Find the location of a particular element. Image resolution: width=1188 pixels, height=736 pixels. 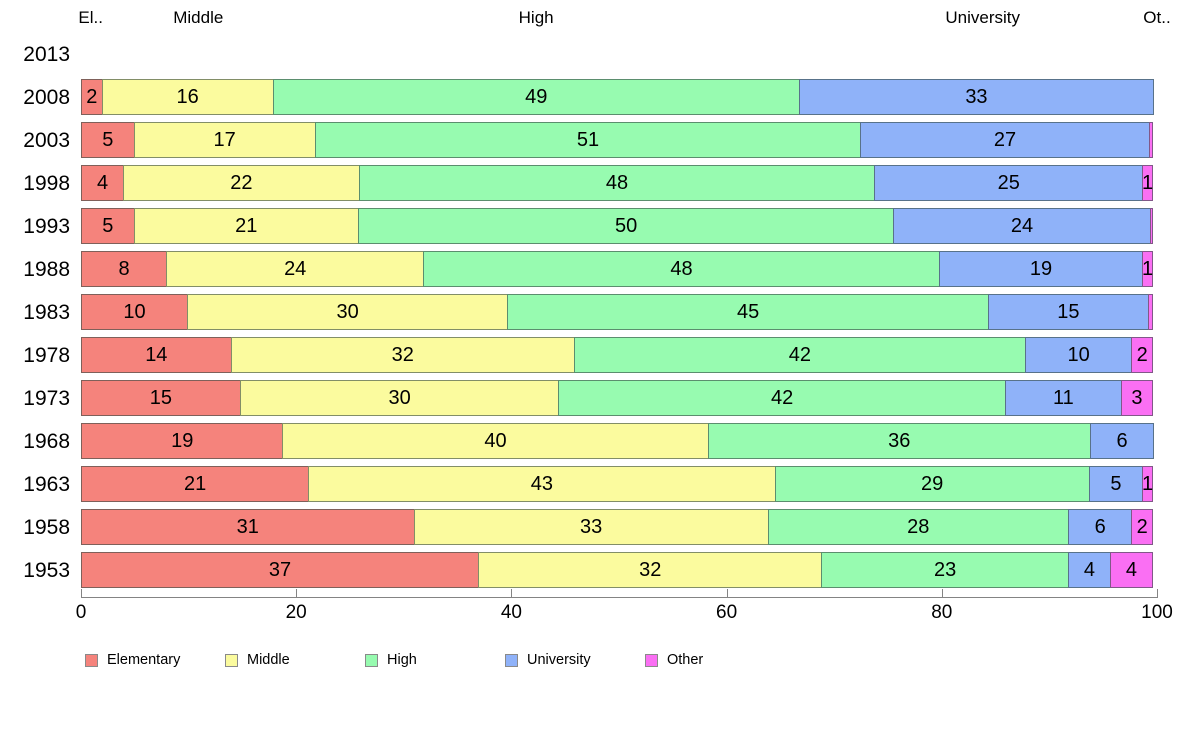

legend-item-high: High is located at coordinates (435, 660).